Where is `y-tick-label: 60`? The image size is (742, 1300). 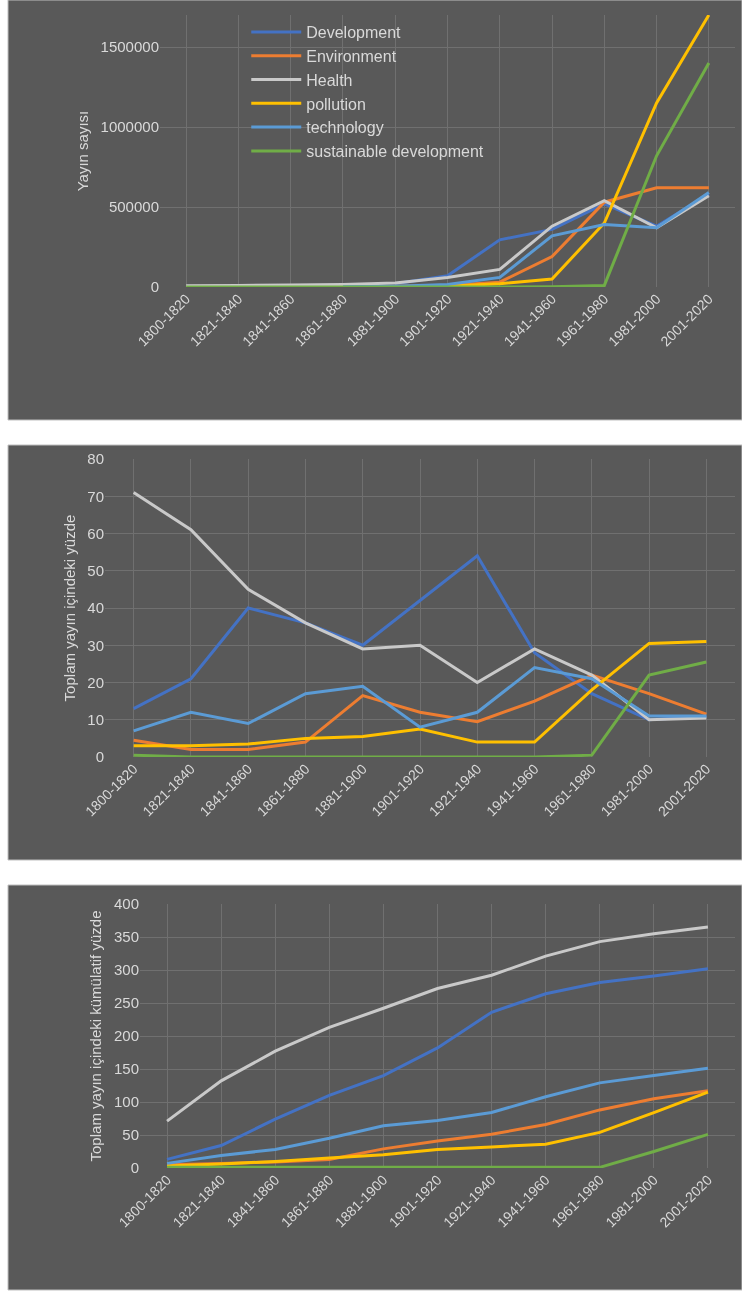 y-tick-label: 60 is located at coordinates (95, 533).